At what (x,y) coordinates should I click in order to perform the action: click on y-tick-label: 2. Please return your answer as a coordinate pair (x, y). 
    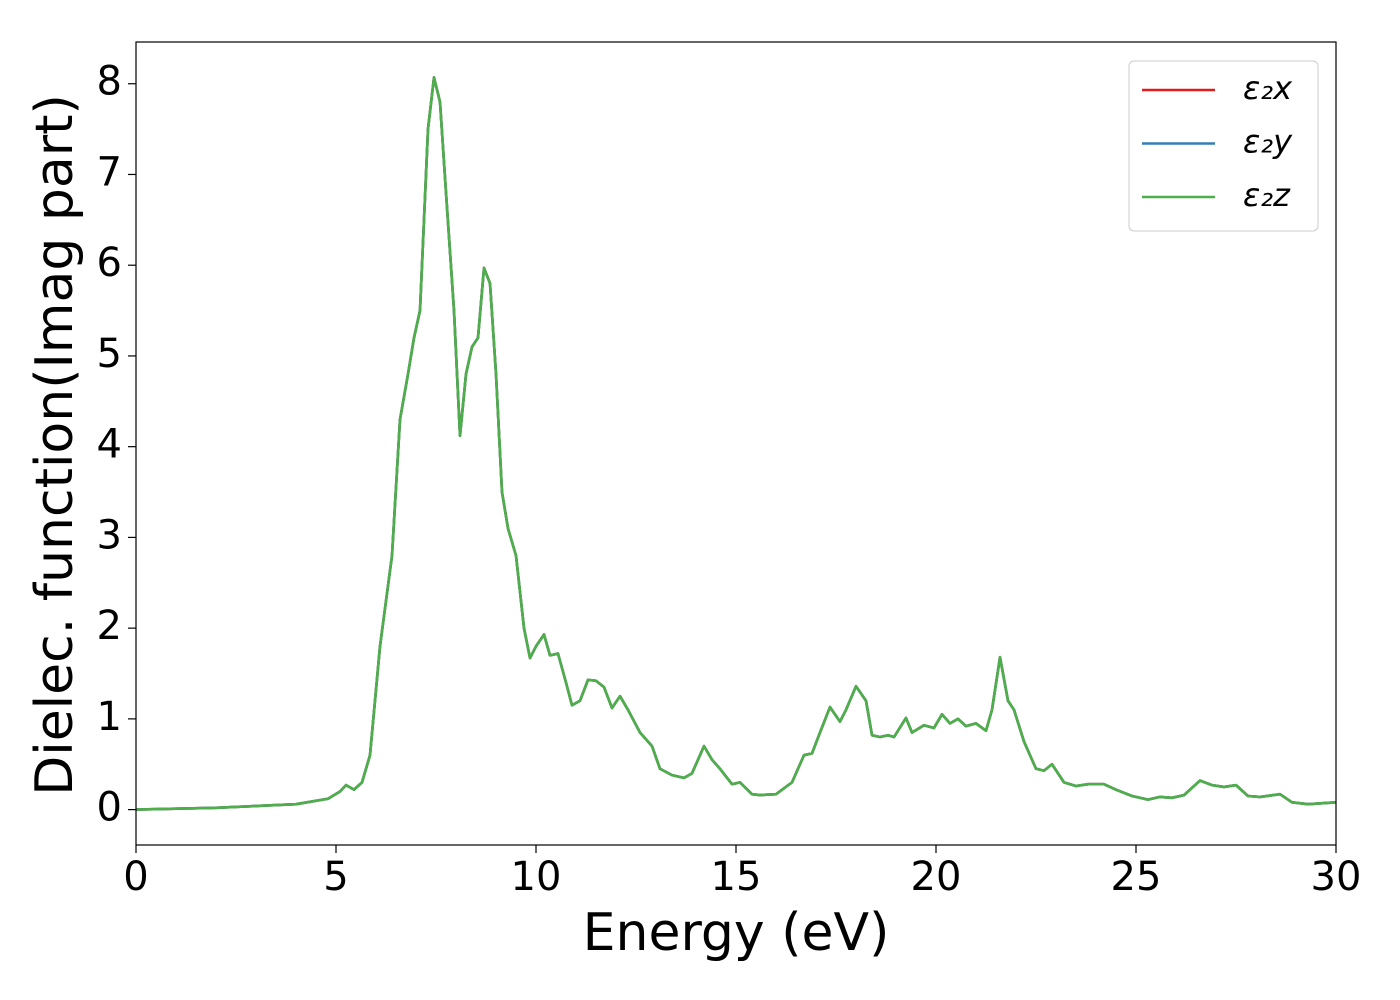
    Looking at the image, I should click on (109, 626).